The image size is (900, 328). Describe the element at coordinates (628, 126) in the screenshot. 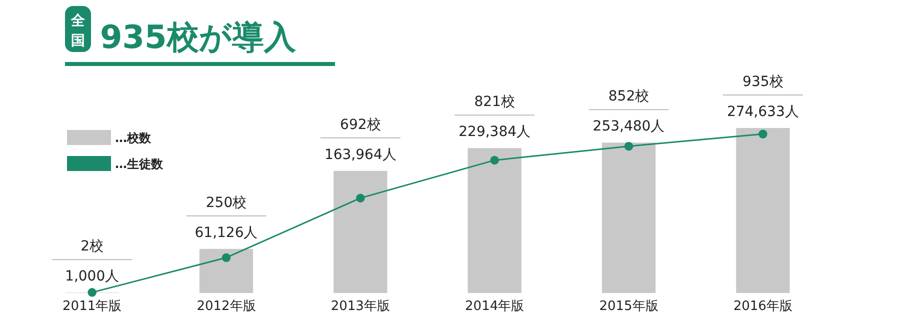

I see `data-label: 253,480人` at that location.